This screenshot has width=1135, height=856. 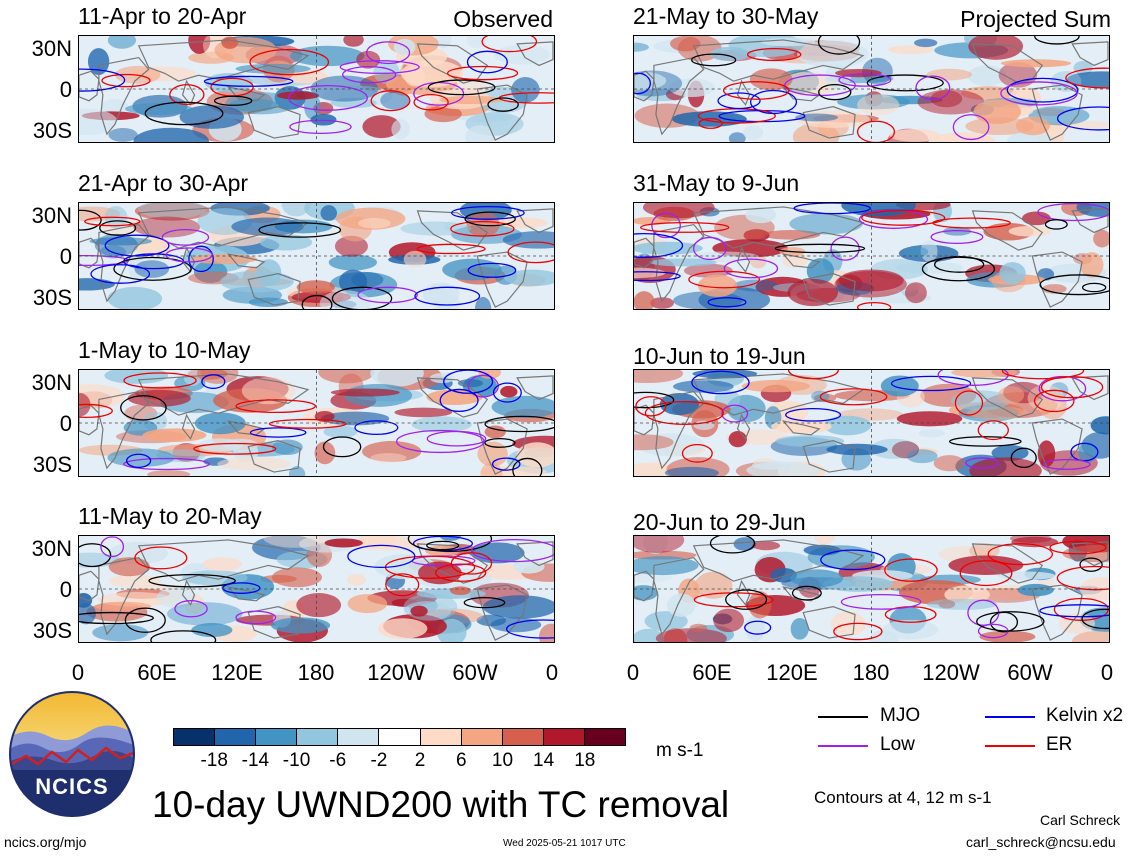 What do you see at coordinates (1085, 715) in the screenshot?
I see `legend-label-kelvin: Kelvin x2` at bounding box center [1085, 715].